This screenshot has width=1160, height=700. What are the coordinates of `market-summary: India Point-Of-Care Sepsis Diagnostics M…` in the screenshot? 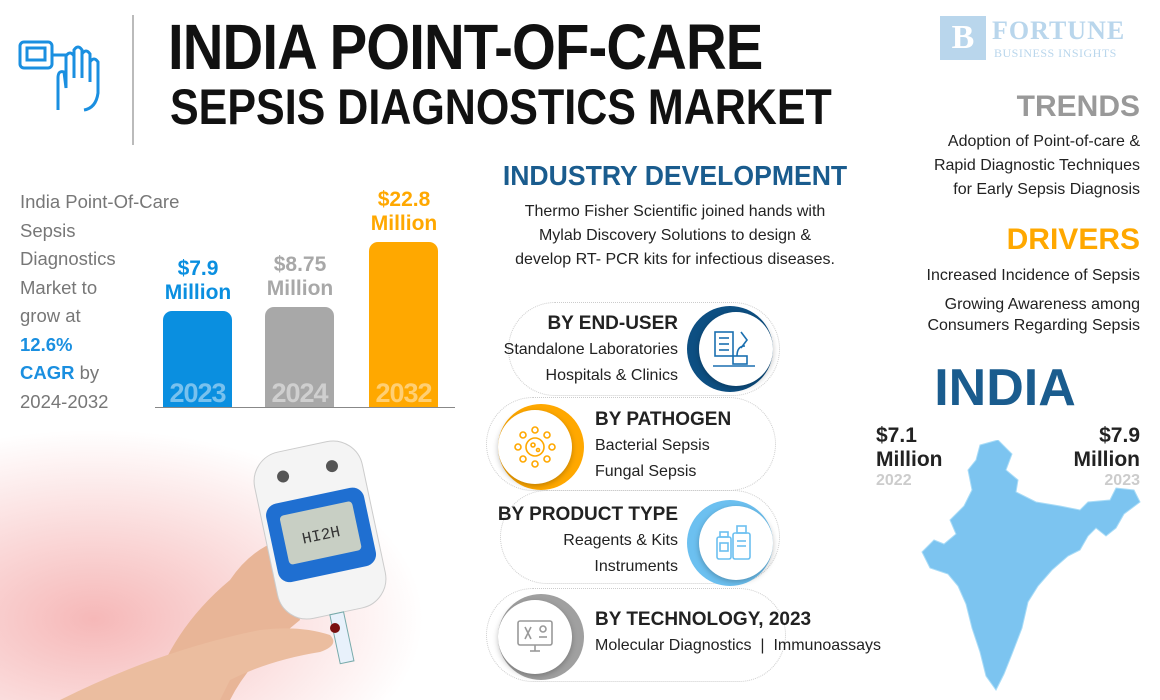 It's located at (100, 302).